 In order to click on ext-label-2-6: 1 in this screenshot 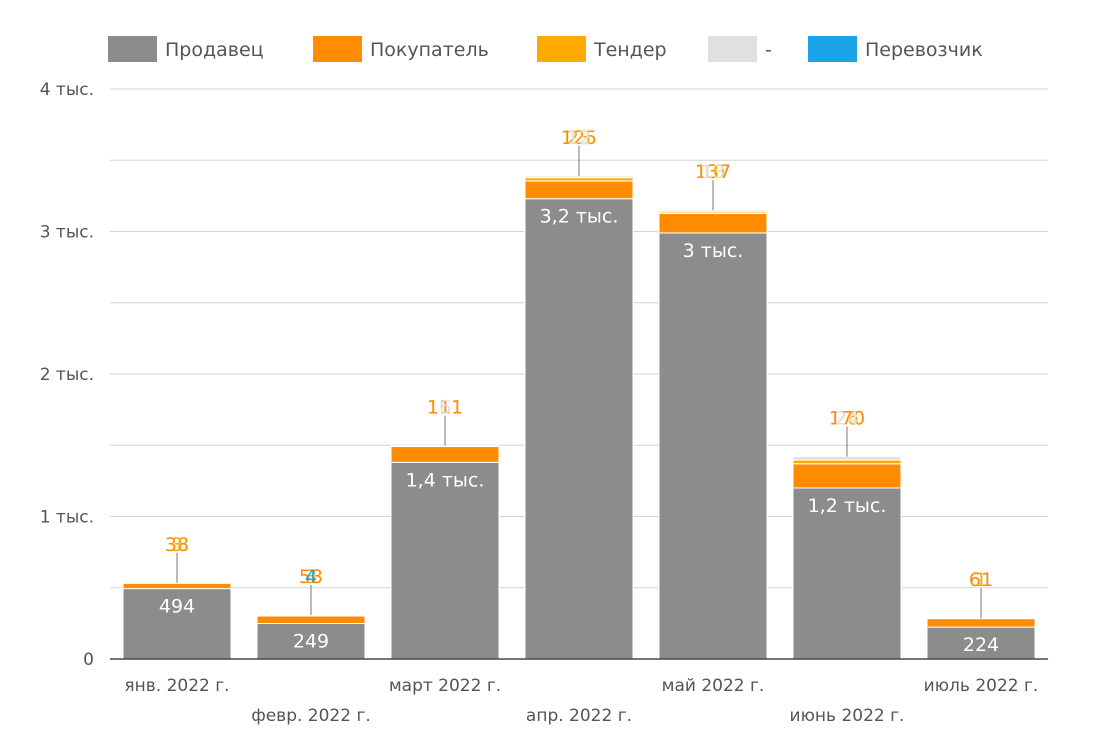, I will do `click(981, 580)`.